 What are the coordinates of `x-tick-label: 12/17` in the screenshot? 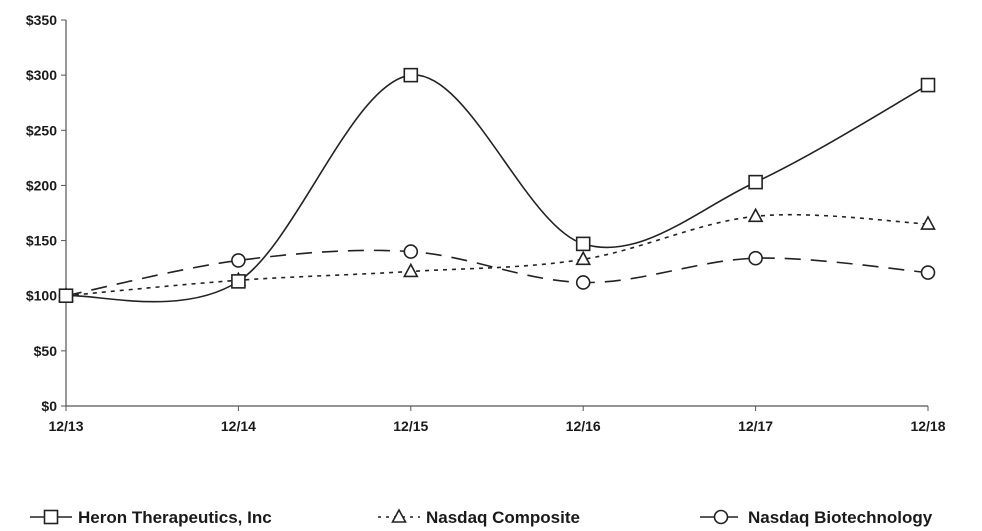 It's located at (755, 426).